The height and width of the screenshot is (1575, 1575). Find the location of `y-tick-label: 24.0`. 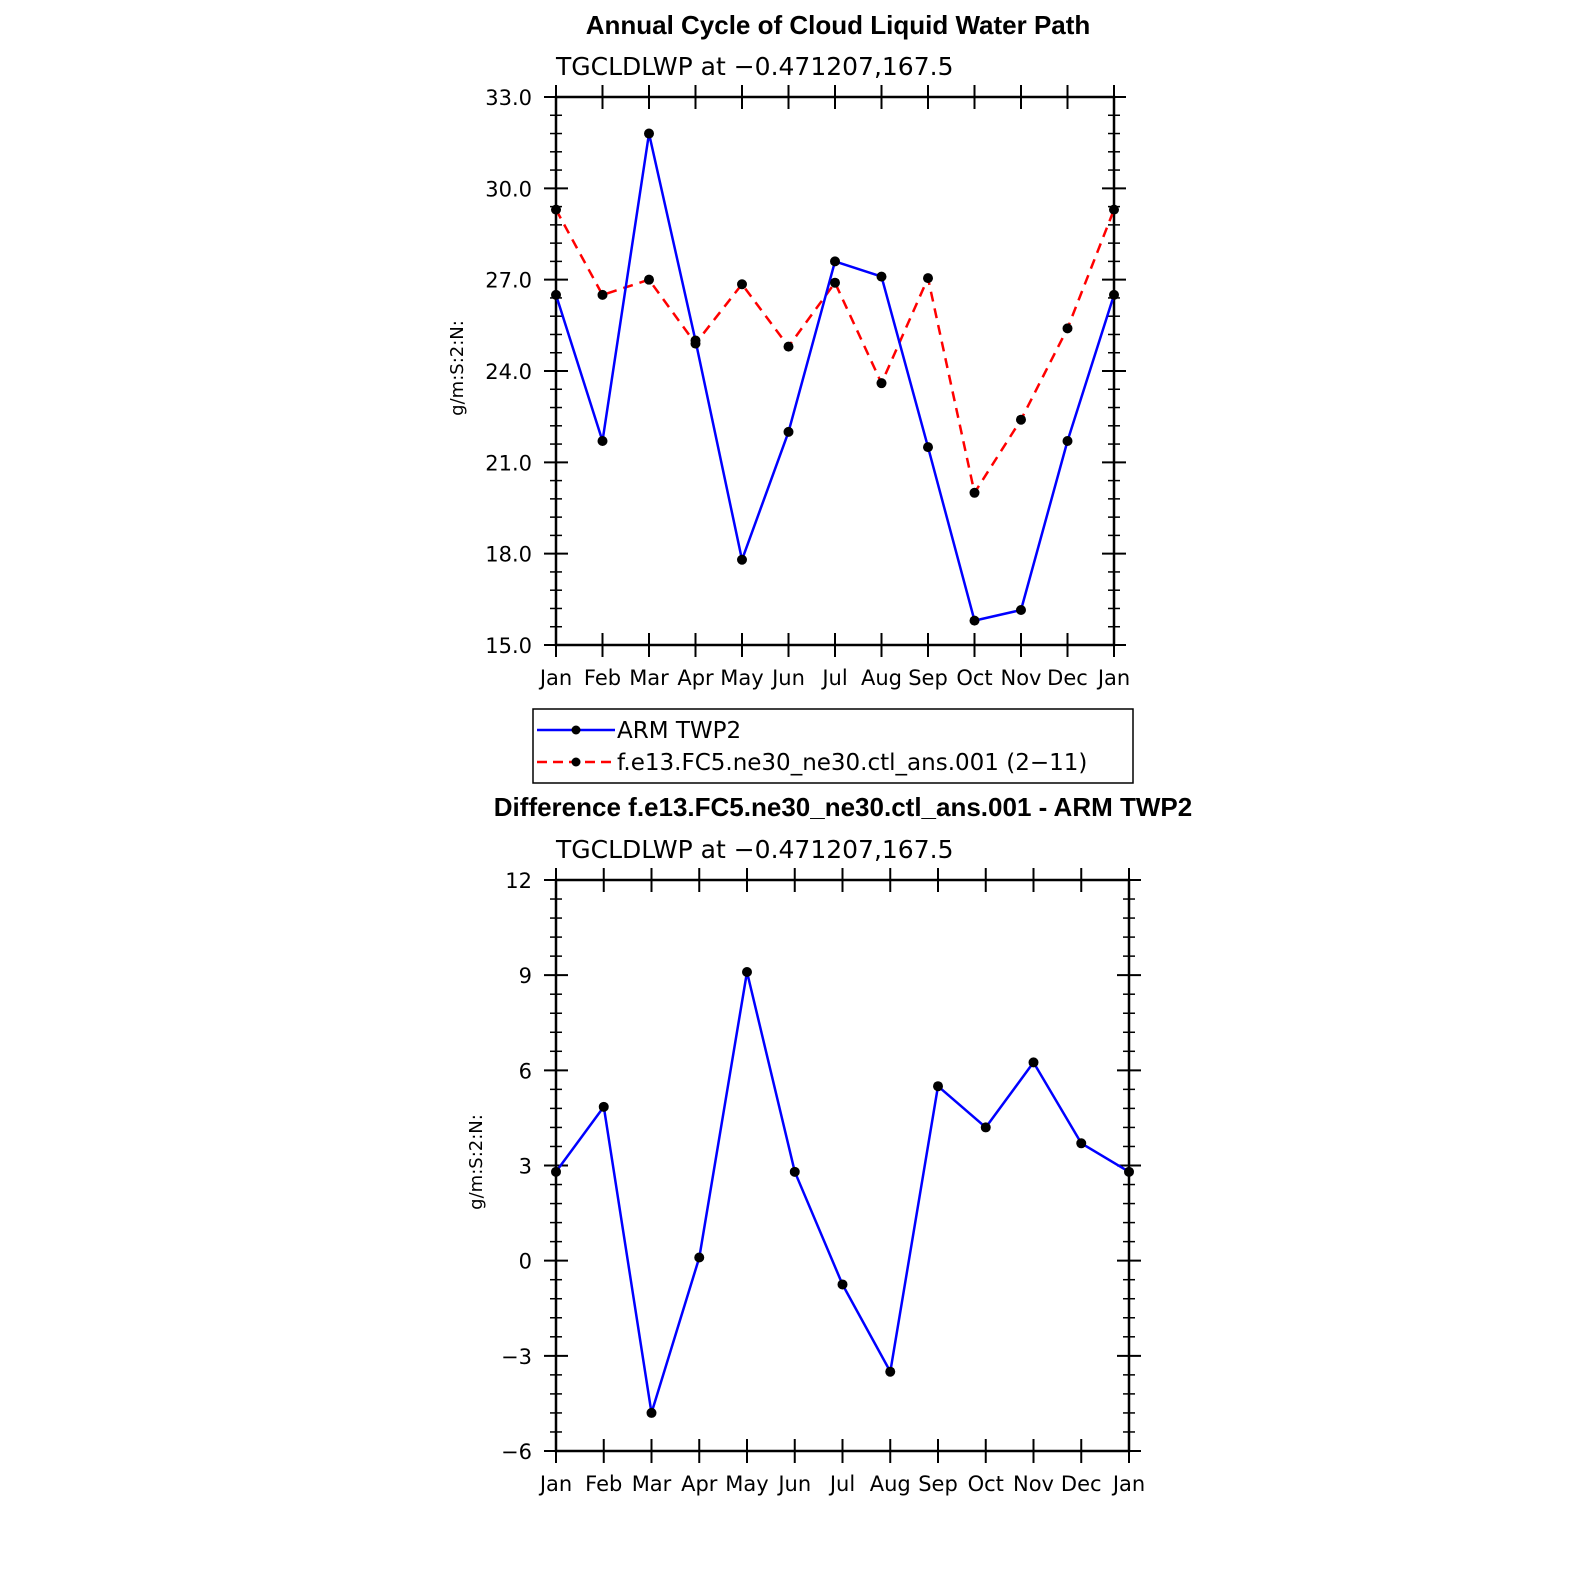

y-tick-label: 24.0 is located at coordinates (508, 372).